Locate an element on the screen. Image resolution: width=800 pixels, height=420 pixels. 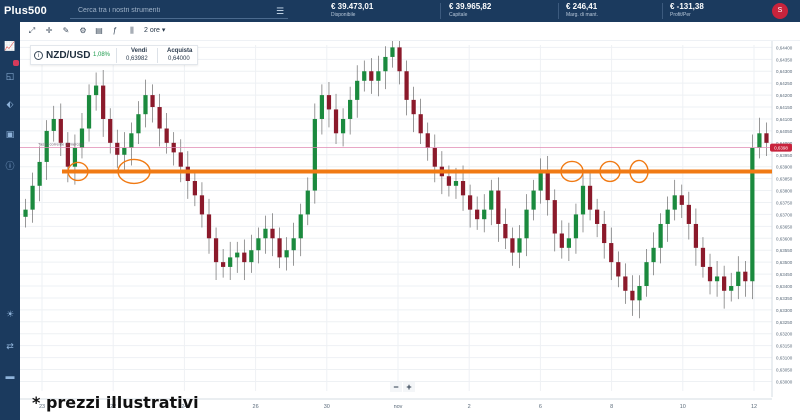
draw-icon: ✎ is located at coordinates (66, 30).